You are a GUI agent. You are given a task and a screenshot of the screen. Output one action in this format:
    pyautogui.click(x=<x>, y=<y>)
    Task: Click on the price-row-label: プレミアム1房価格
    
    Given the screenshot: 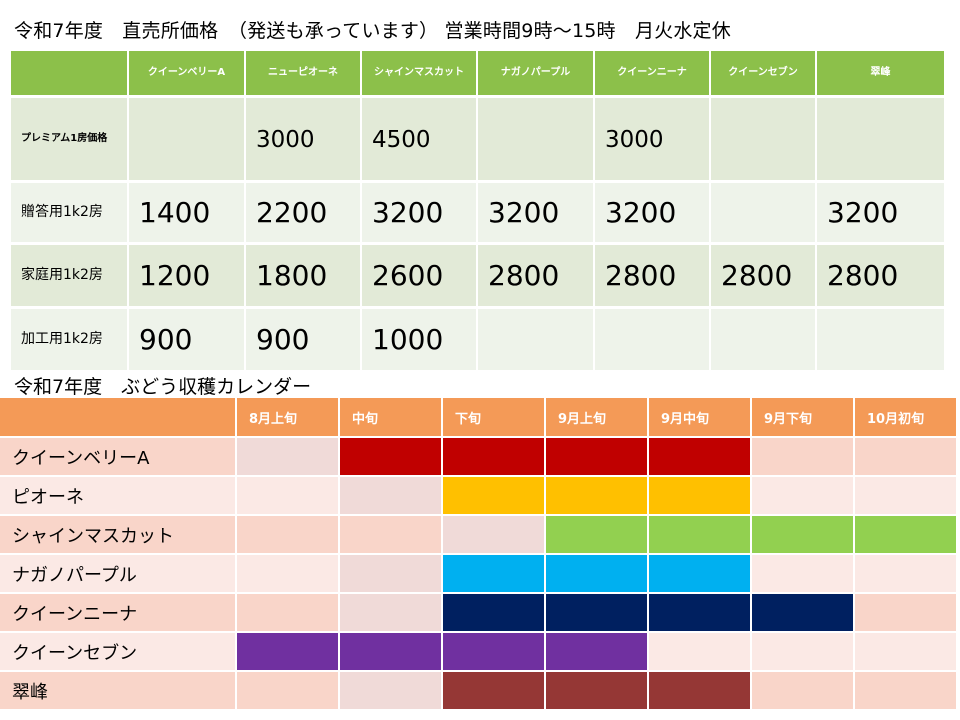 What is the action you would take?
    pyautogui.click(x=69, y=139)
    